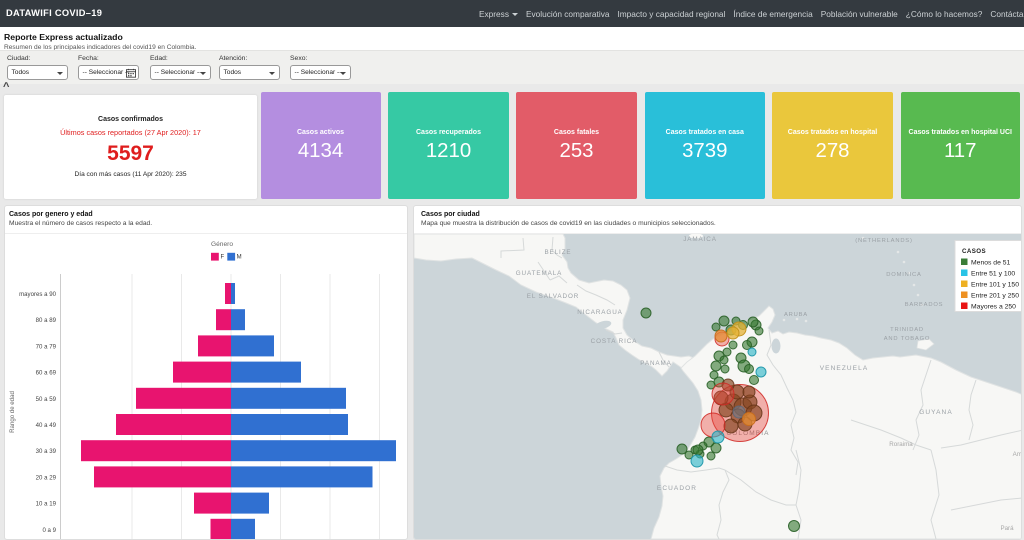 The height and width of the screenshot is (540, 1024). I want to click on svg-text: Roraima, so click(901, 444).